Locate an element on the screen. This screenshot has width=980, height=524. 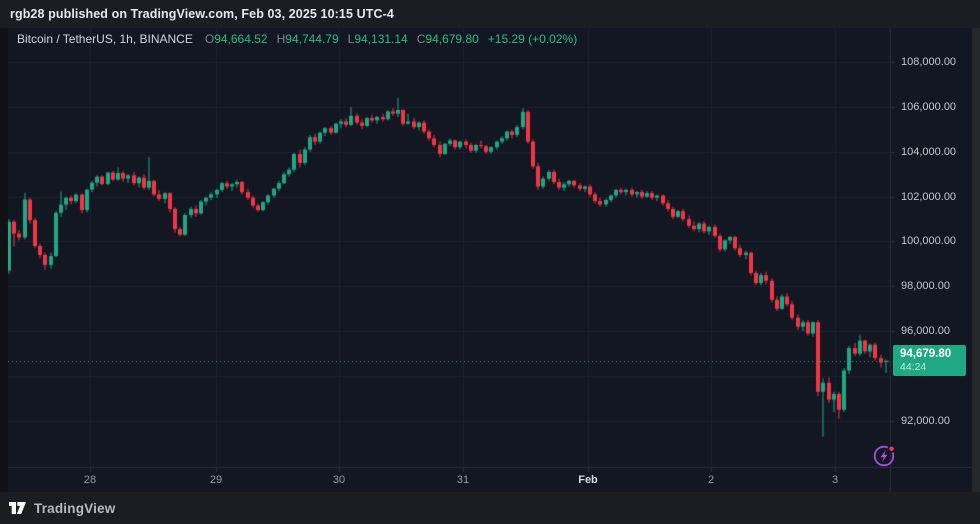
footer-bar: TradingView is located at coordinates (490, 508).